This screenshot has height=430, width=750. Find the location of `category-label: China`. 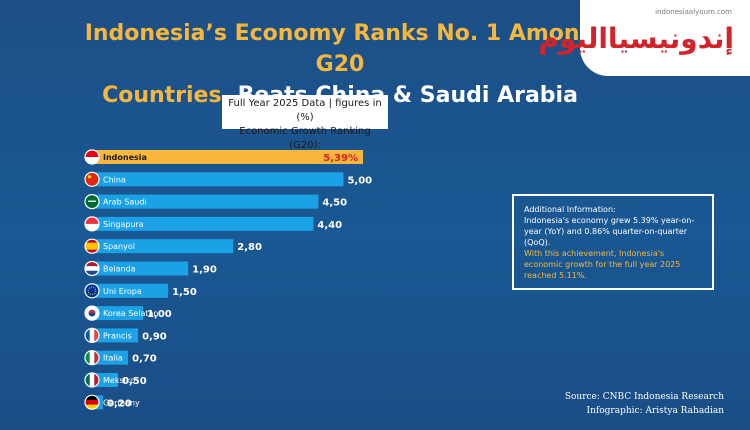

category-label: China is located at coordinates (114, 179).